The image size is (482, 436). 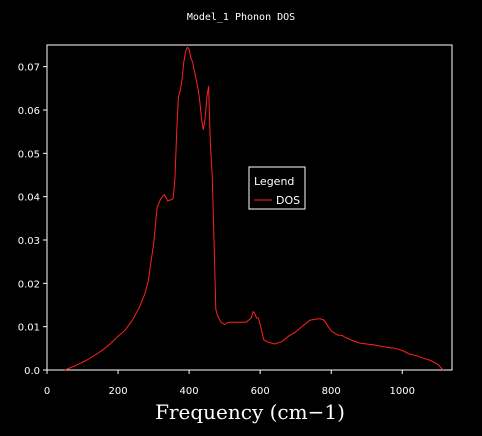 I want to click on y-tick-label: 0.02, so click(x=29, y=284).